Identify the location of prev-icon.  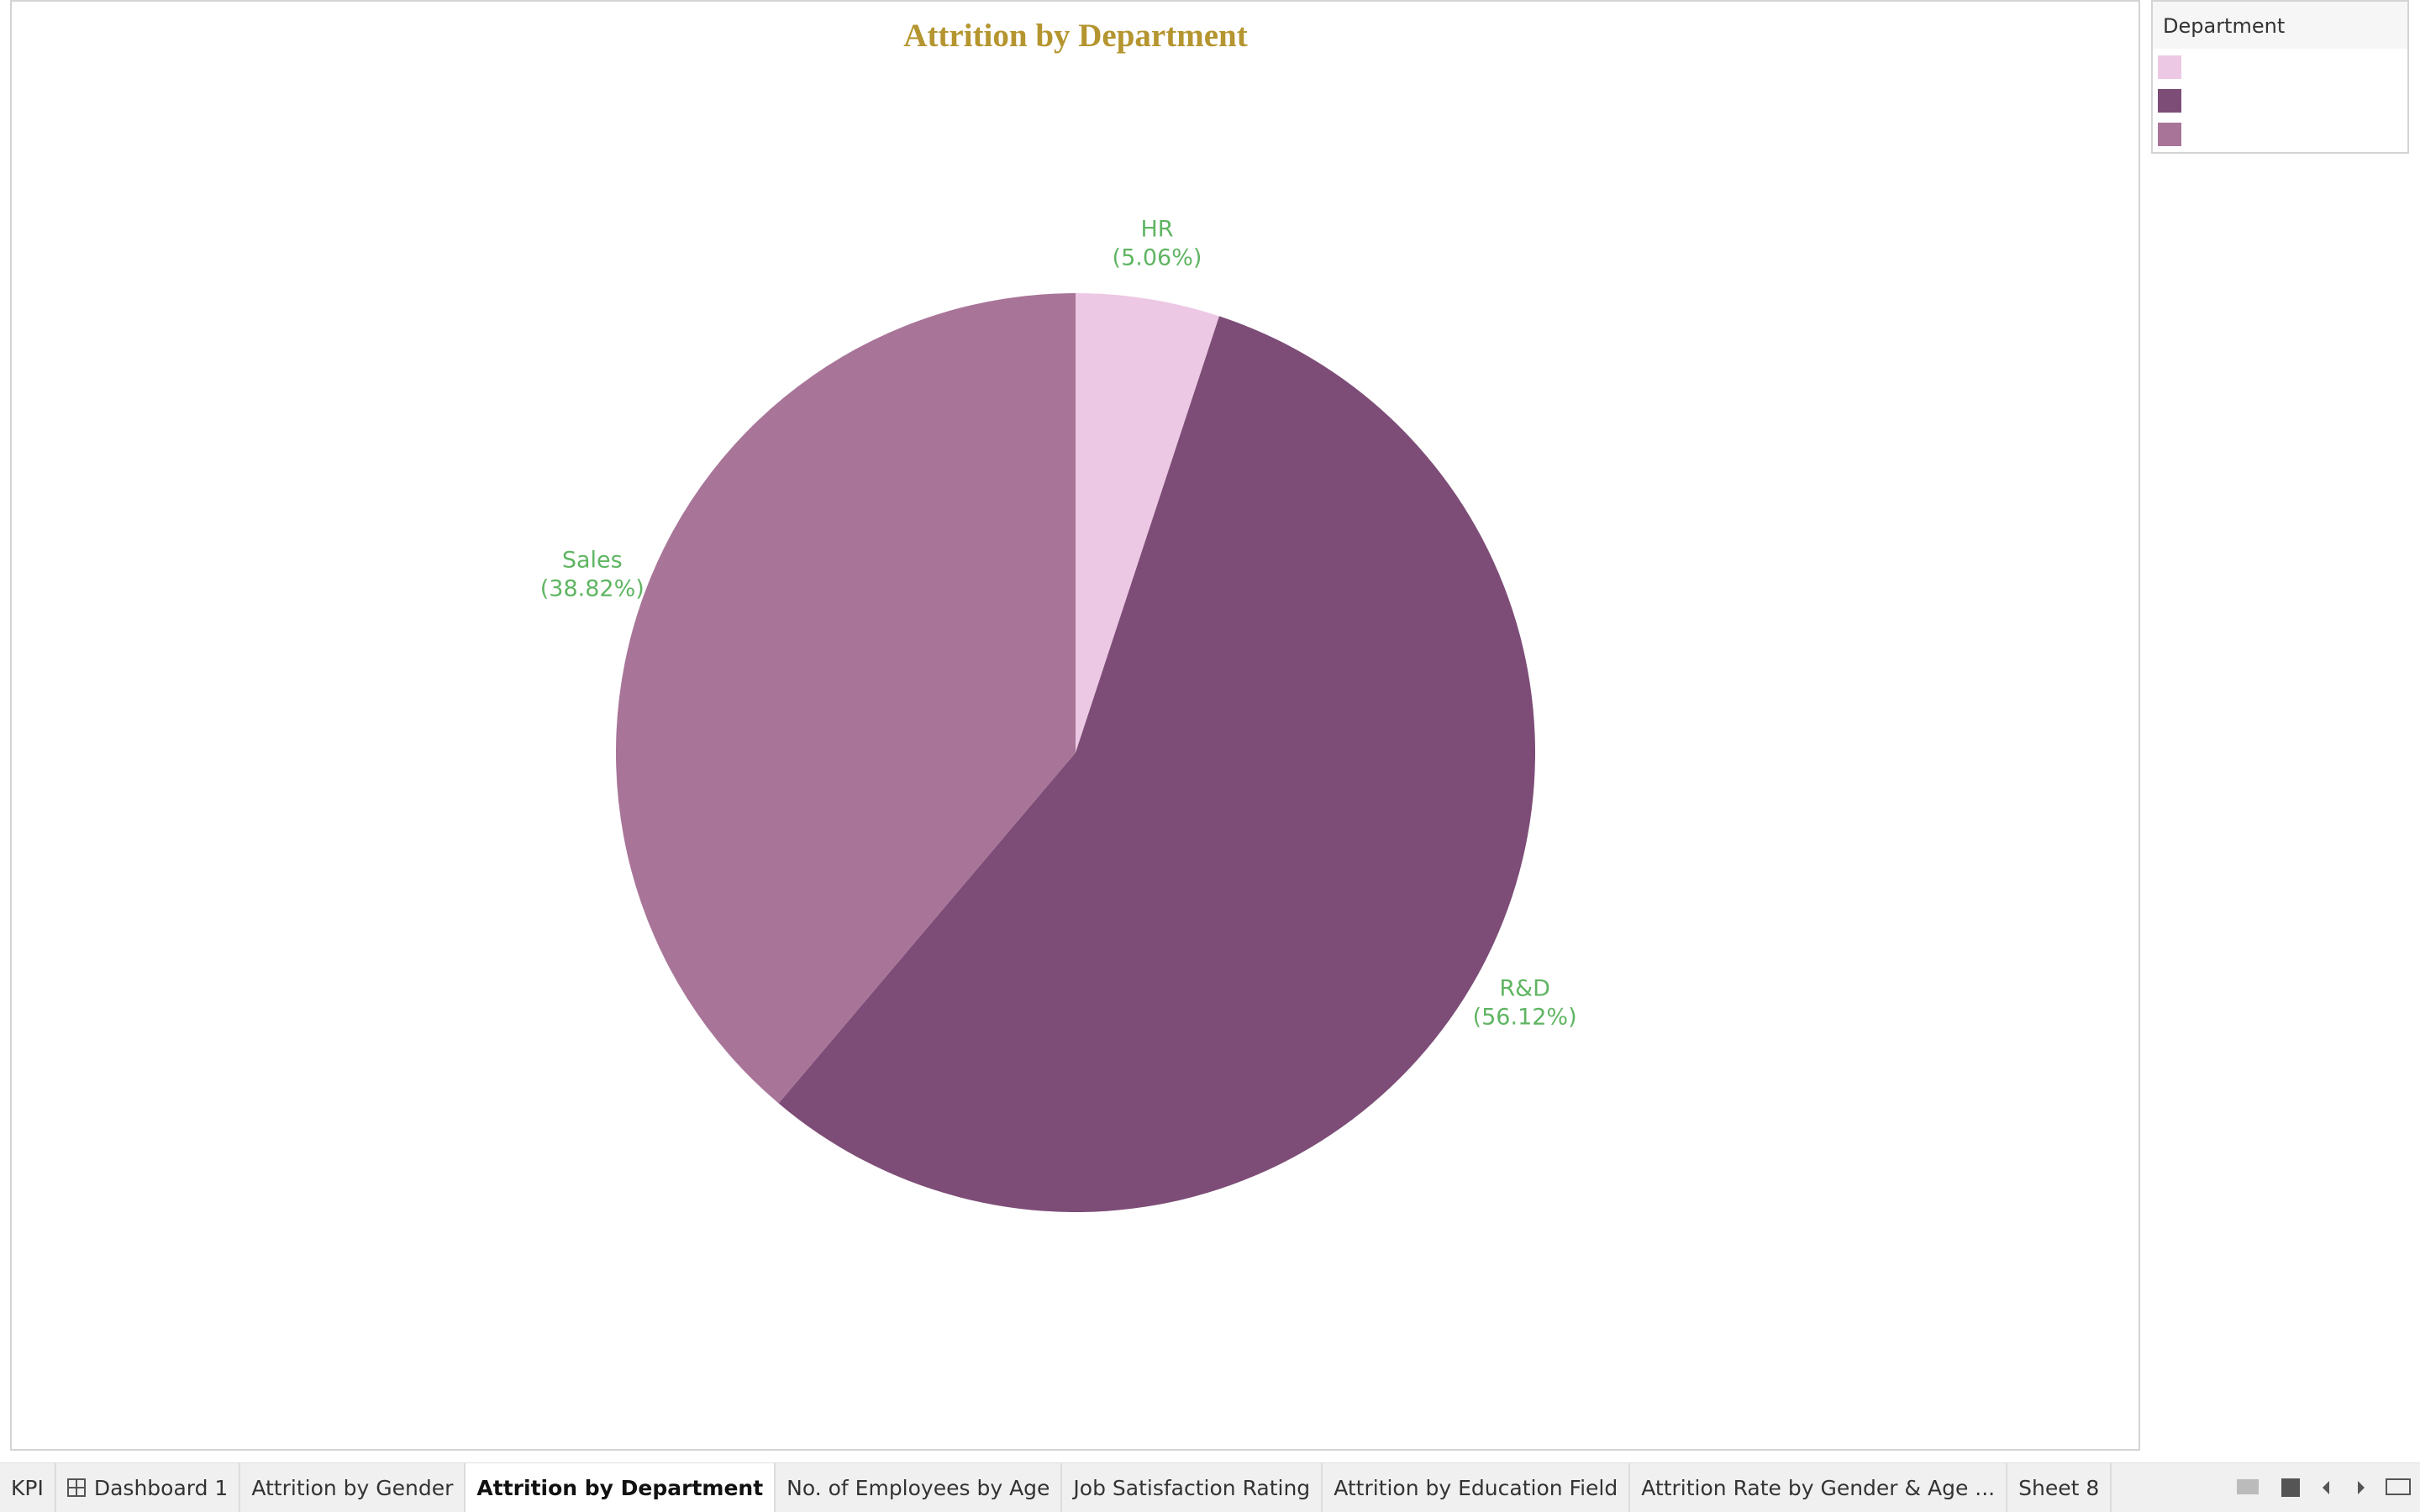
(2326, 1487).